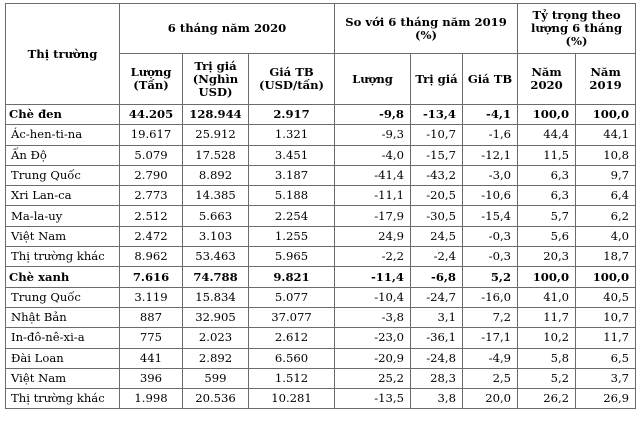  I want to click on cell-cmp-value: 28,3, so click(436, 378).